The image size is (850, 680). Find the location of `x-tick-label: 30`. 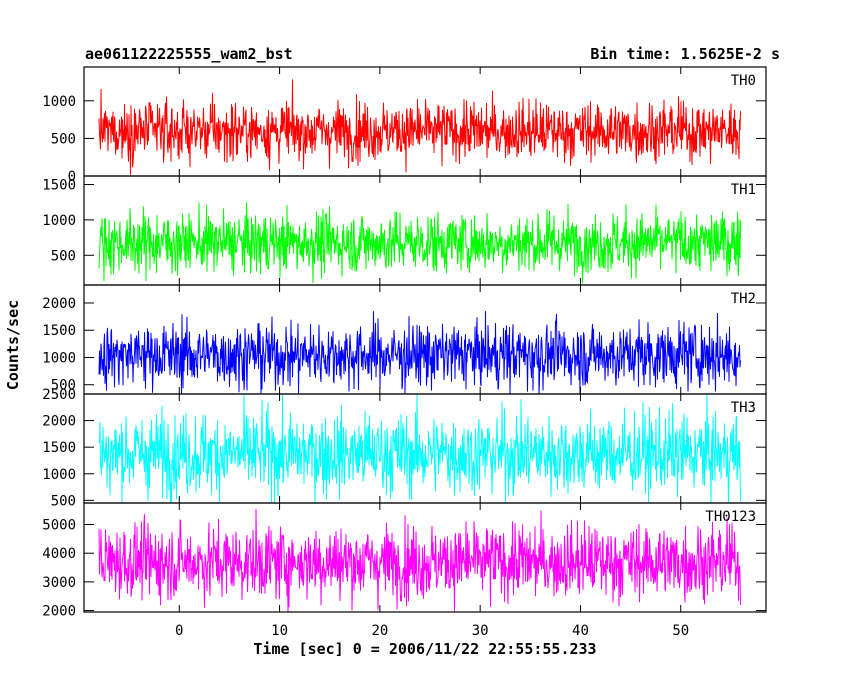

x-tick-label: 30 is located at coordinates (480, 631).